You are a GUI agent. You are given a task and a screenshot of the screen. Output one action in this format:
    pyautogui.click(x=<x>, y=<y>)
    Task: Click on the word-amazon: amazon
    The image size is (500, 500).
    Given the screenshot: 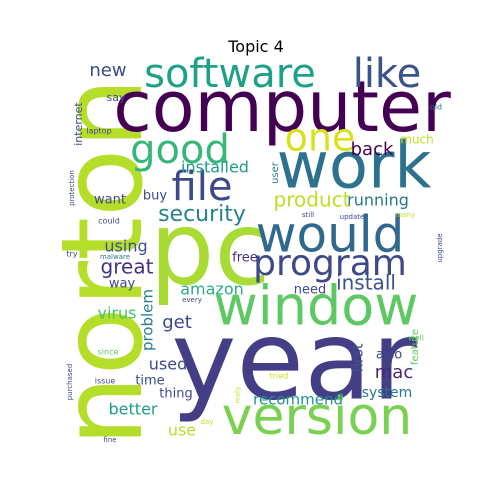 What is the action you would take?
    pyautogui.click(x=212, y=289)
    